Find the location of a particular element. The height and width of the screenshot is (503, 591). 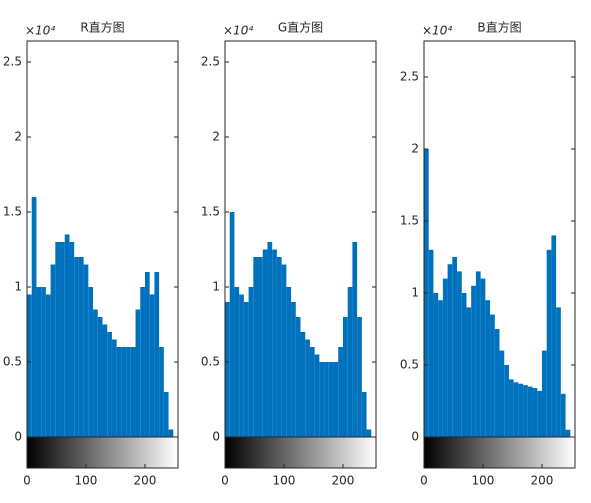

y-tick-label: 2.5 is located at coordinates (409, 77).